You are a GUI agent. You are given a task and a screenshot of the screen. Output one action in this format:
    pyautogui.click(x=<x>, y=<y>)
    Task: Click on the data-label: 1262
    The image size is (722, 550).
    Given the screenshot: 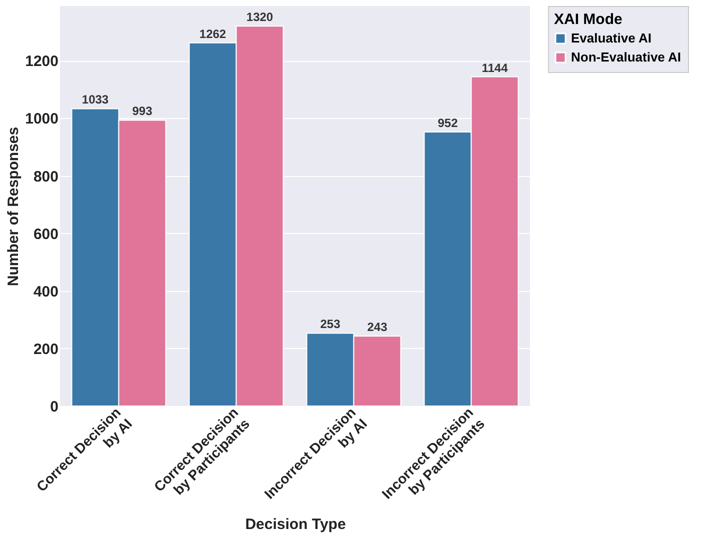 What is the action you would take?
    pyautogui.click(x=212, y=33)
    